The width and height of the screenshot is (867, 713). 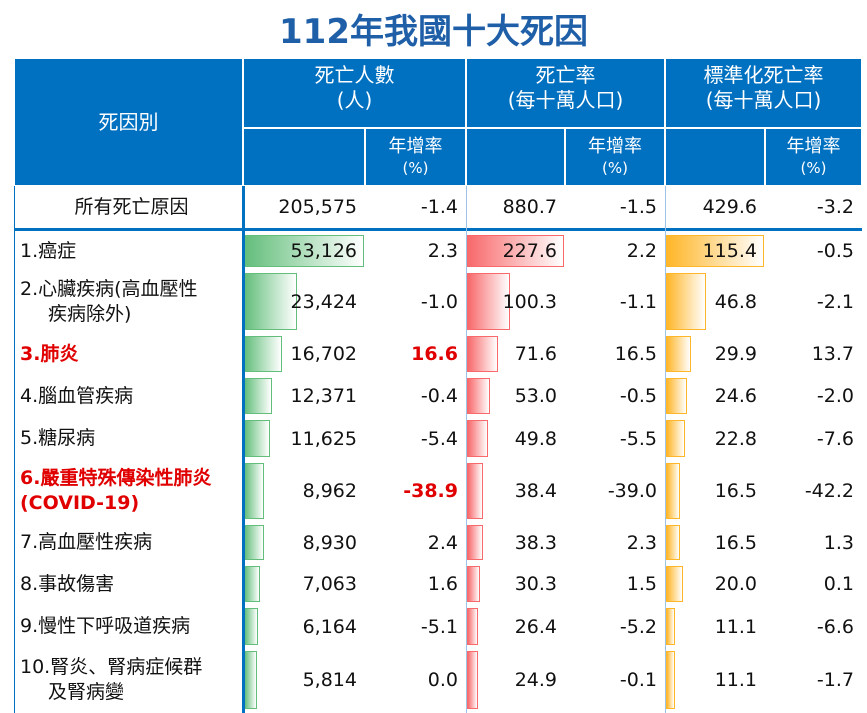 I want to click on cell-value: 11,625, so click(x=323, y=438).